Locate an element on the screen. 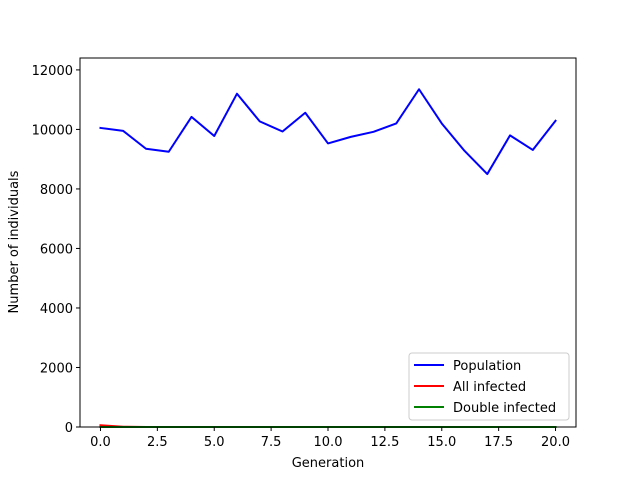 This screenshot has width=640, height=480. x-axis-ticks: 0.0 2.5 5.0 7.5 10.0 12.5 15.0 17.5 20.0 is located at coordinates (330, 438).